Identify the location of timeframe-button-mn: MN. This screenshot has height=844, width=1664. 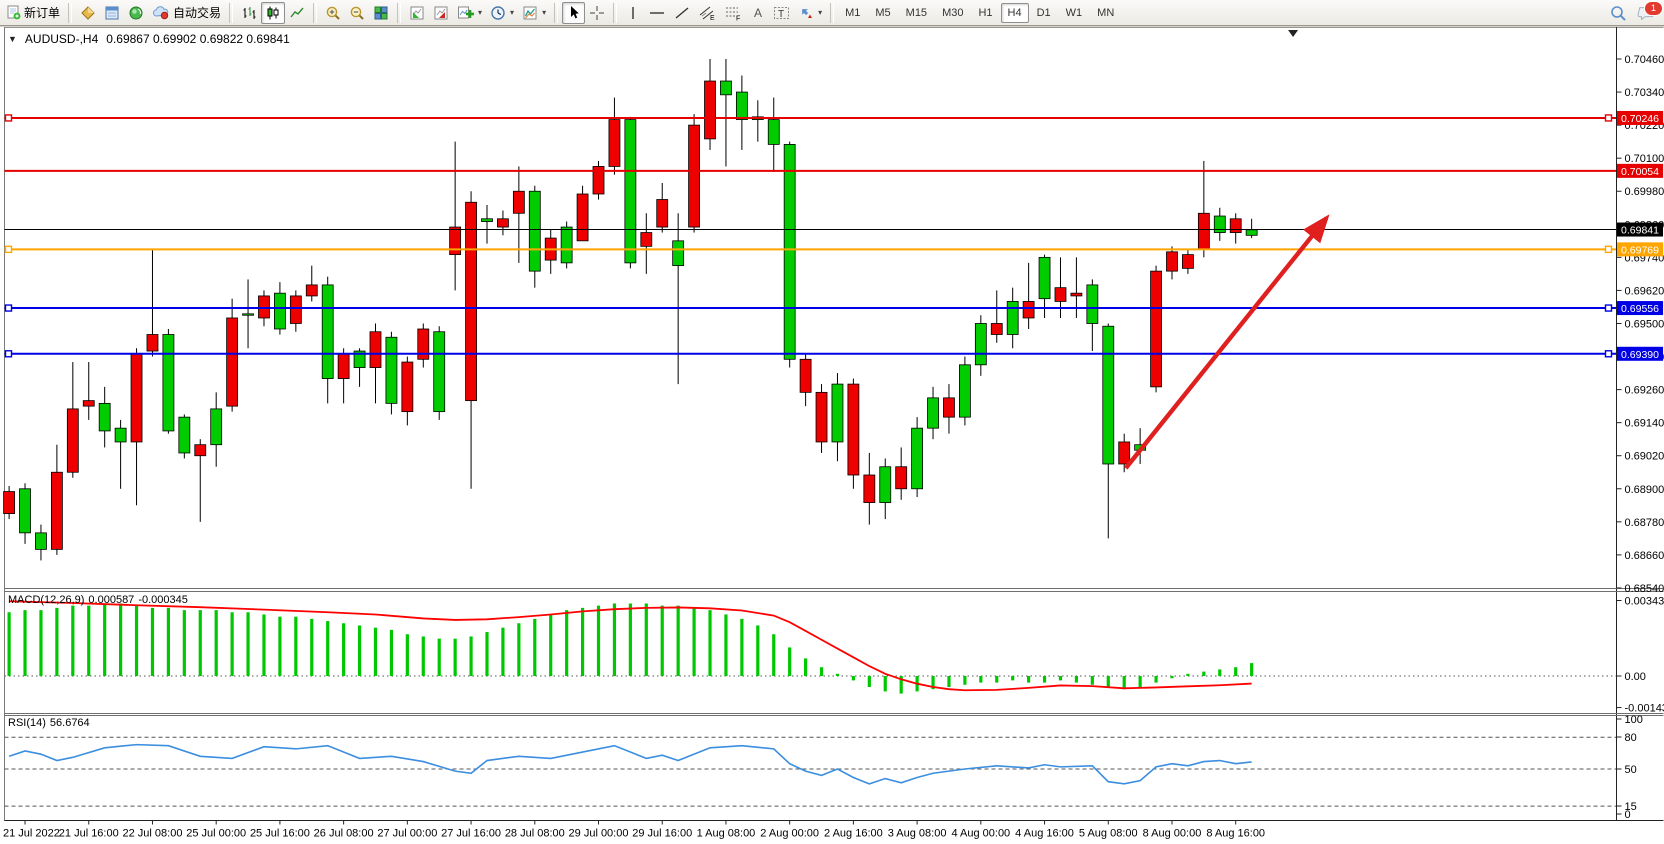
(1106, 12).